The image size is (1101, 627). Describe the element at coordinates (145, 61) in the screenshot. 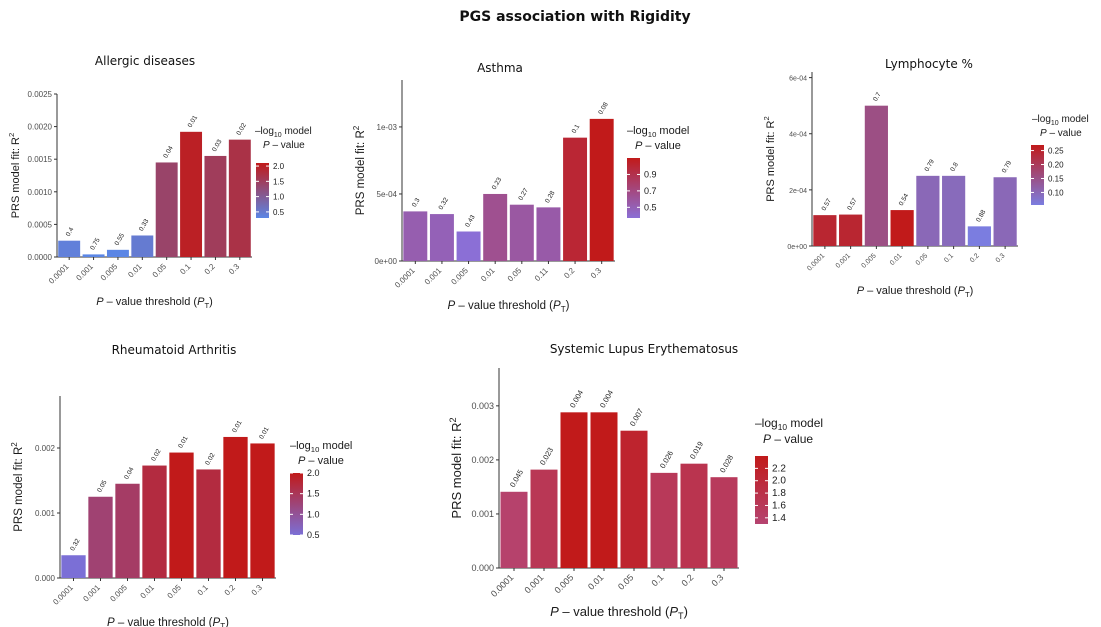

I see `panel-title: Allergic diseases` at that location.